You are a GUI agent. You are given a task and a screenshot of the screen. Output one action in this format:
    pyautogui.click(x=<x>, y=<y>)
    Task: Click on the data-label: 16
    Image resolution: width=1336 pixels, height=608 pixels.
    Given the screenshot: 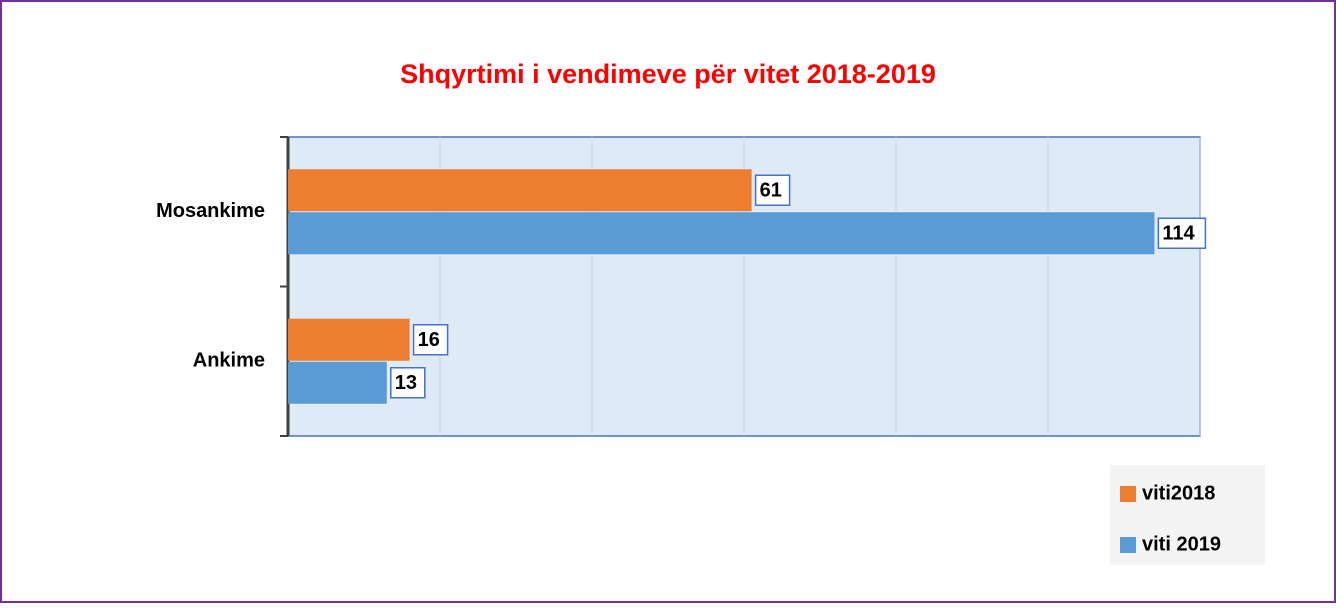 What is the action you would take?
    pyautogui.click(x=429, y=340)
    